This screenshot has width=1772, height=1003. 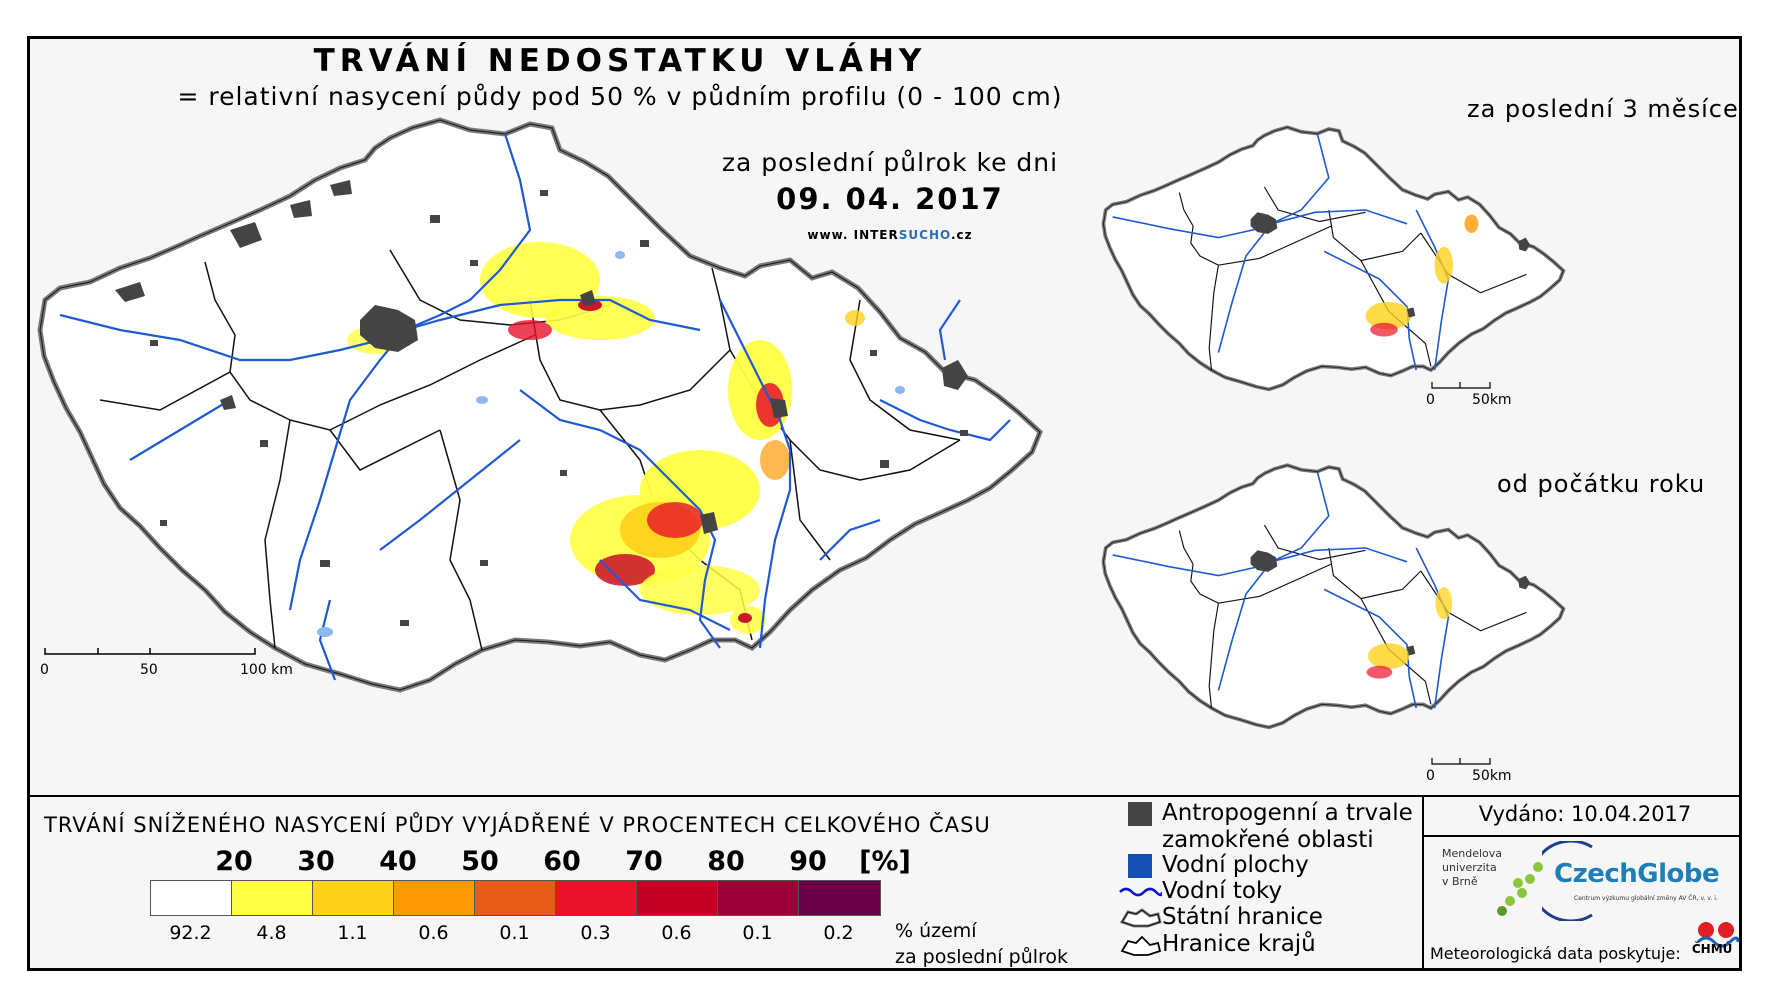 I want to click on legend-percentage-0: 92.2, so click(x=190, y=933).